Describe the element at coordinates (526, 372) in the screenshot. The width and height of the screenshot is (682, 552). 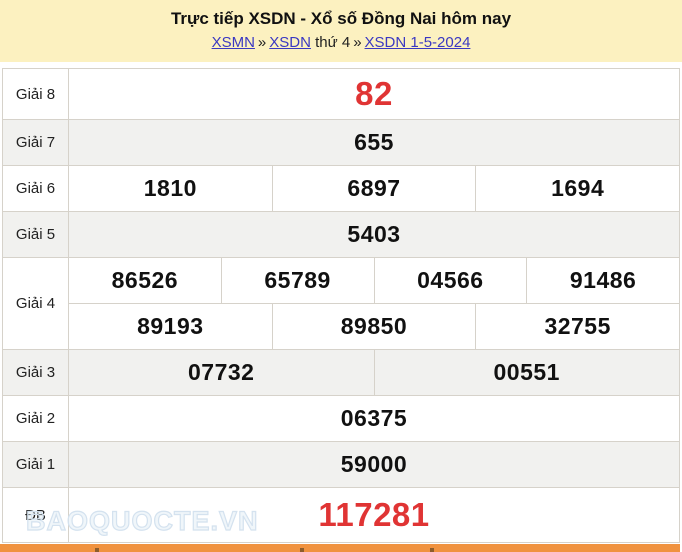
I see `prize-value: 00551` at that location.